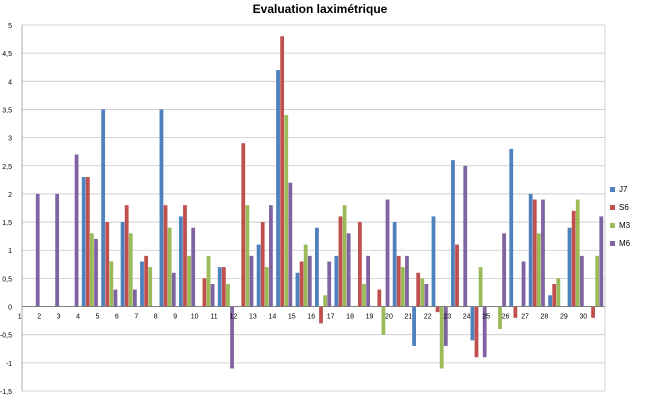 This screenshot has width=655, height=400. I want to click on x-tick-label: 1, so click(20, 317).